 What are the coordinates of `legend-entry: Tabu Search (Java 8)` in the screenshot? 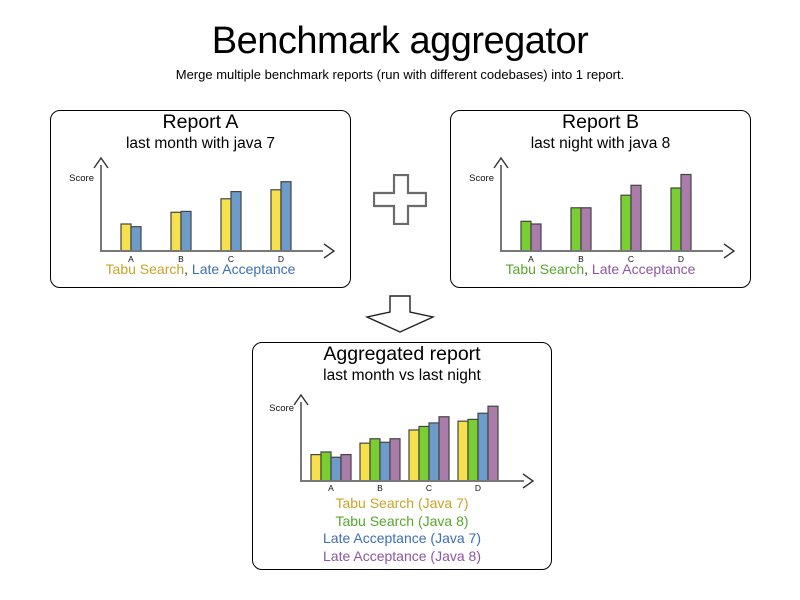 It's located at (402, 520).